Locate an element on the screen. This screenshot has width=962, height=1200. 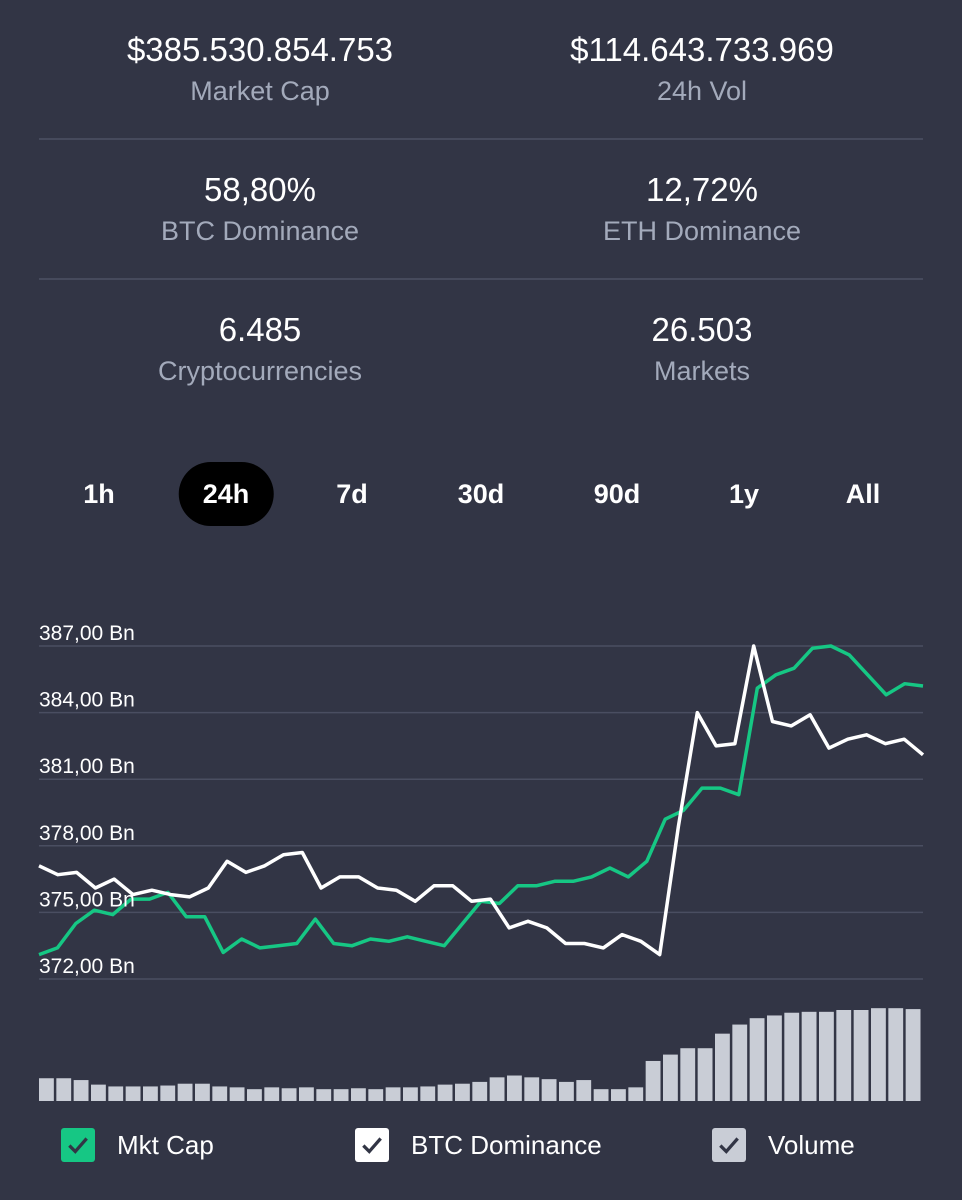
legend-volume: Volume is located at coordinates (783, 1145).